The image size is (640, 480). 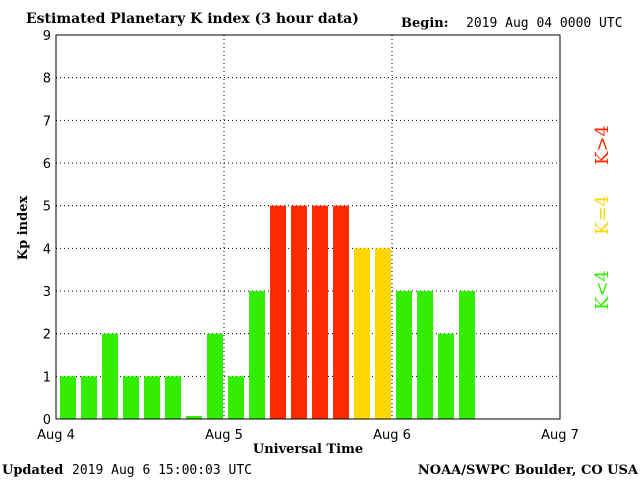 What do you see at coordinates (162, 470) in the screenshot?
I see `updated-value: 2019 Aug 6 15:00:03 UTC` at bounding box center [162, 470].